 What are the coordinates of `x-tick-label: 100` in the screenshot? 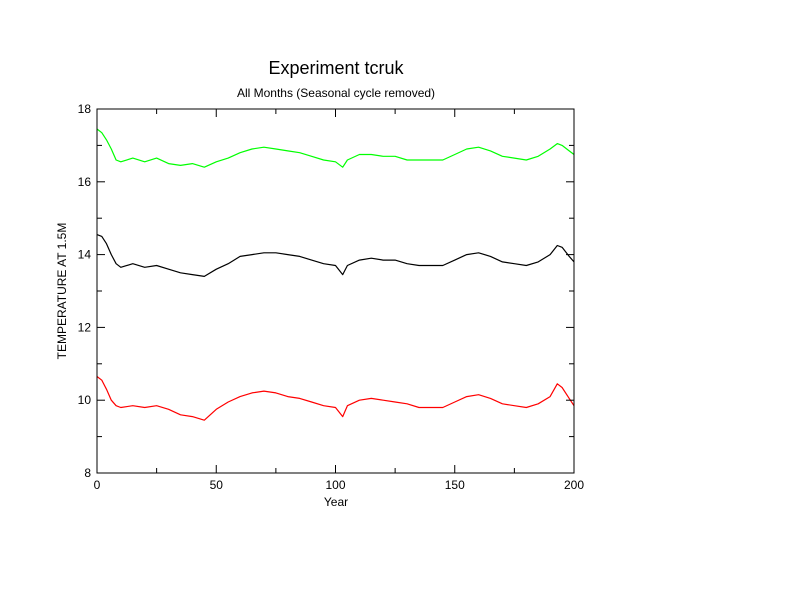 It's located at (335, 485).